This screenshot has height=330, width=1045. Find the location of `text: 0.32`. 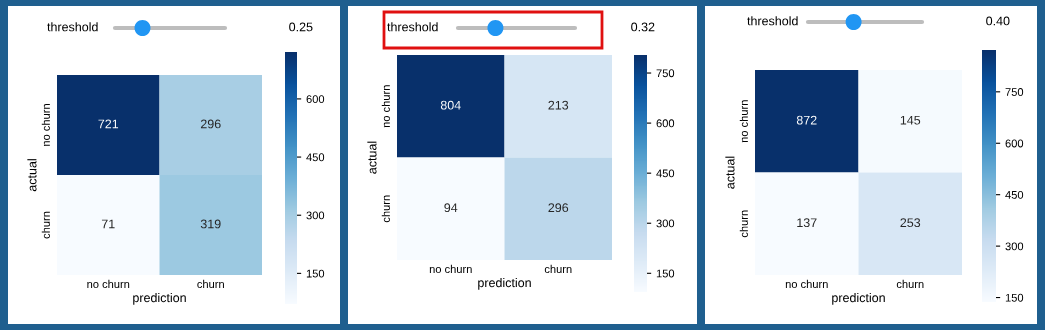

text: 0.32 is located at coordinates (643, 27).